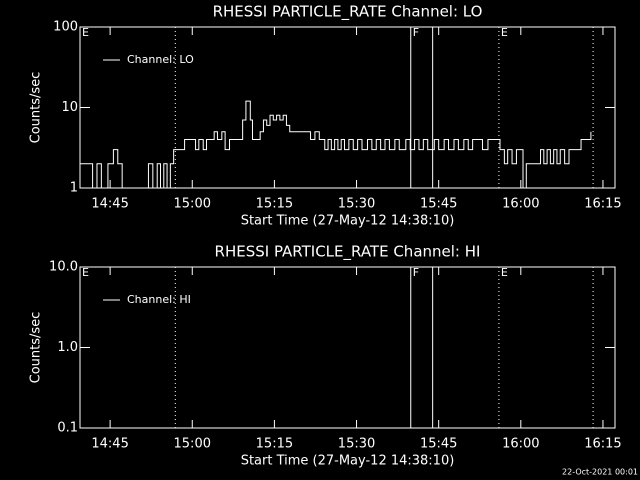 The image size is (640, 480). What do you see at coordinates (600, 472) in the screenshot?
I see `footer-stamp: 22-Oct-2021 00:01` at bounding box center [600, 472].